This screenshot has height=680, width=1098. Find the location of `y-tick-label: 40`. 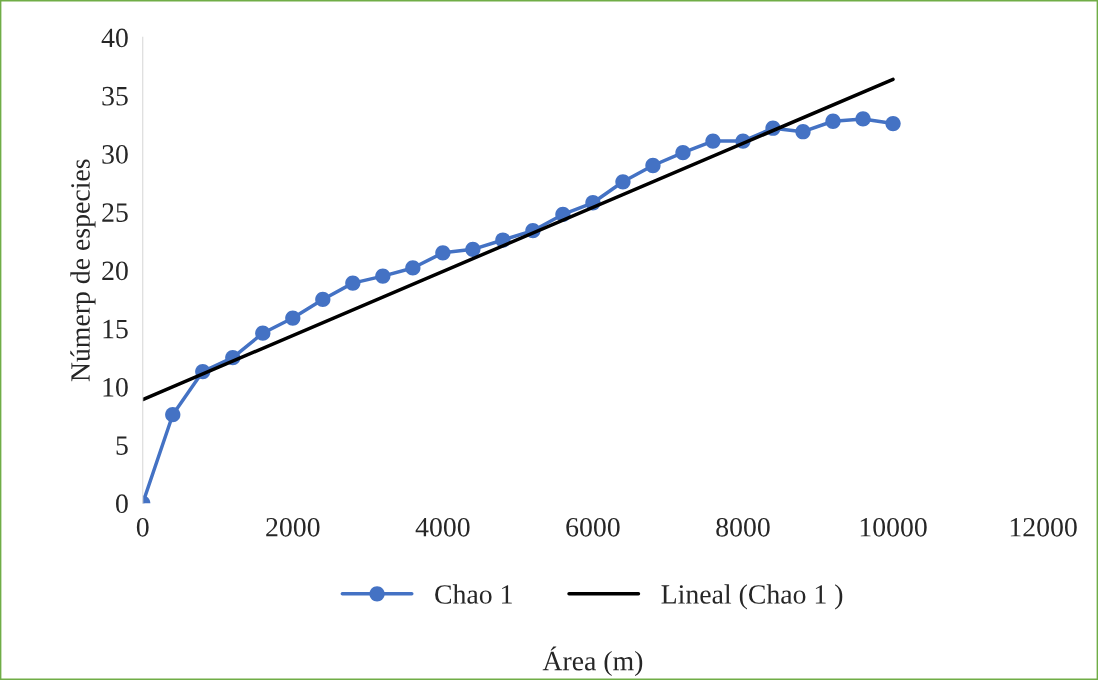

y-tick-label: 40 is located at coordinates (114, 38).